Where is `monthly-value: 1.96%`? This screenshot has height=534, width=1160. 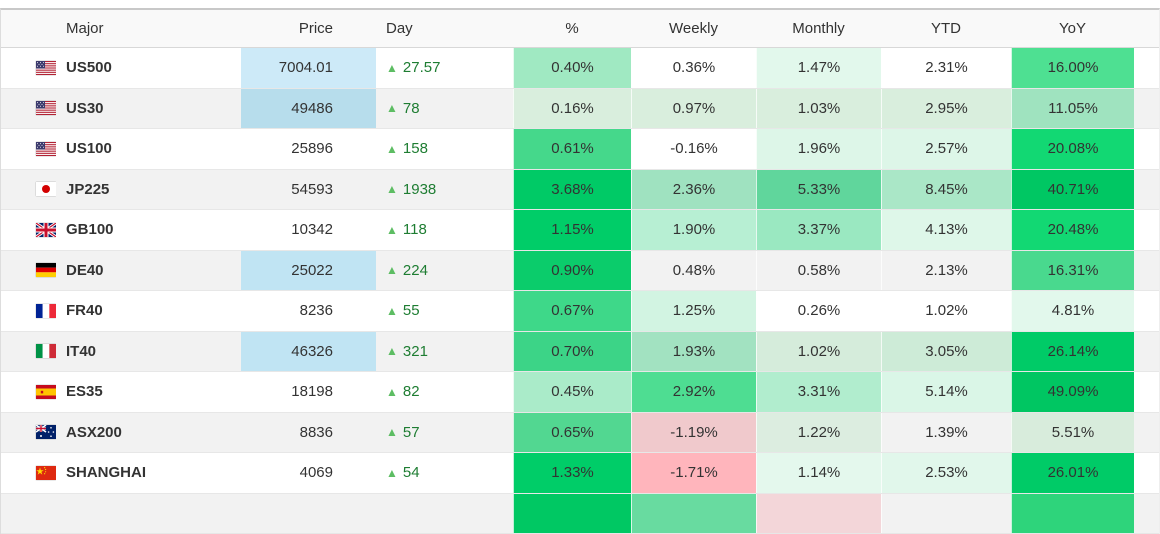
monthly-value: 1.96% is located at coordinates (819, 148).